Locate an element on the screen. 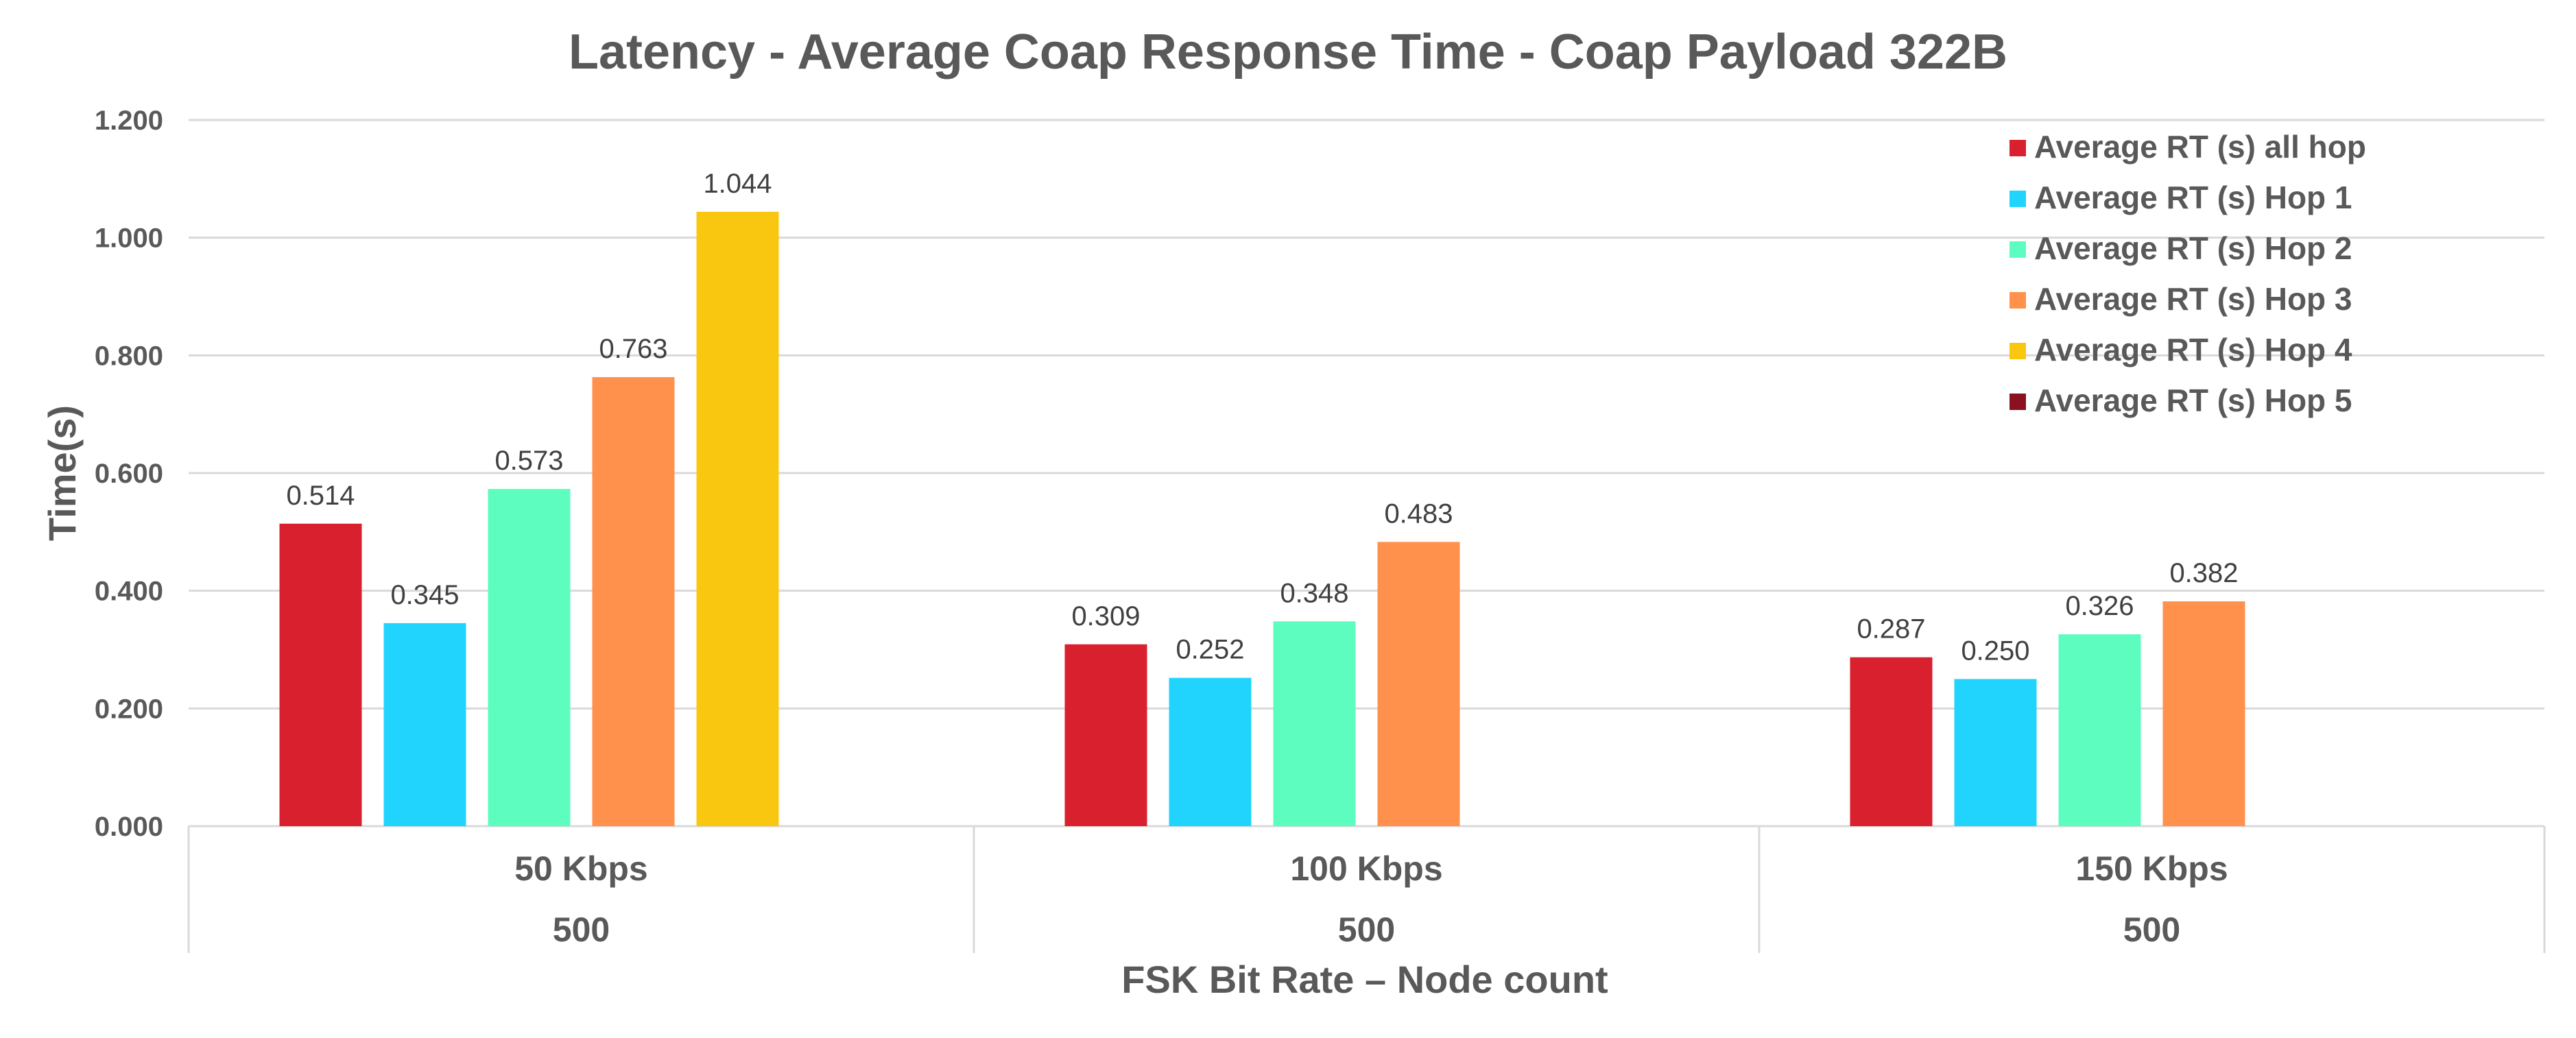 The height and width of the screenshot is (1038, 2576). data-label: 0.309 is located at coordinates (1105, 616).